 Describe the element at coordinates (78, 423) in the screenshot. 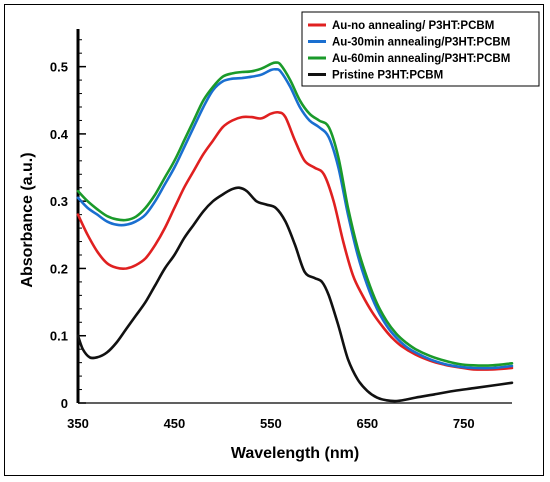

I see `x-tick-label: 350` at that location.